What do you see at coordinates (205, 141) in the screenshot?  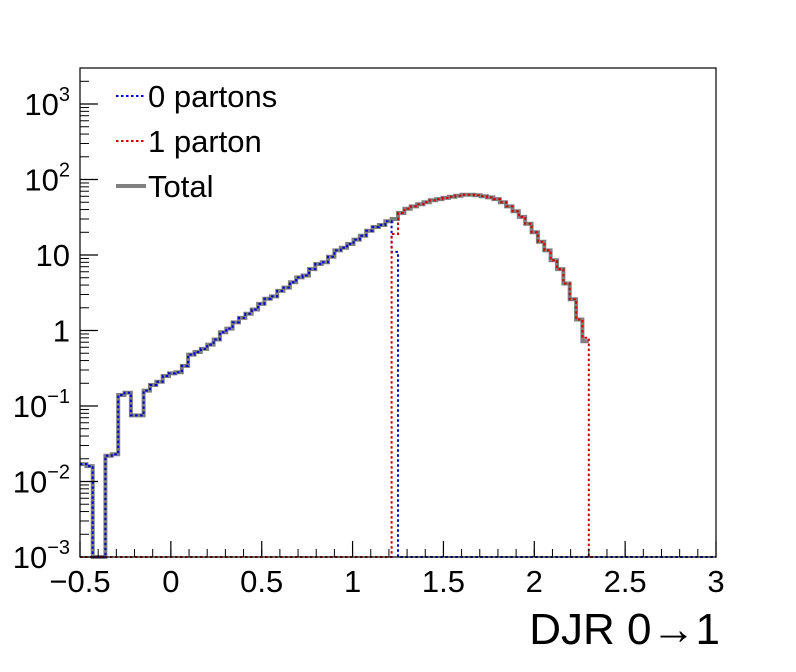 I see `legend-label: 1 parton` at bounding box center [205, 141].